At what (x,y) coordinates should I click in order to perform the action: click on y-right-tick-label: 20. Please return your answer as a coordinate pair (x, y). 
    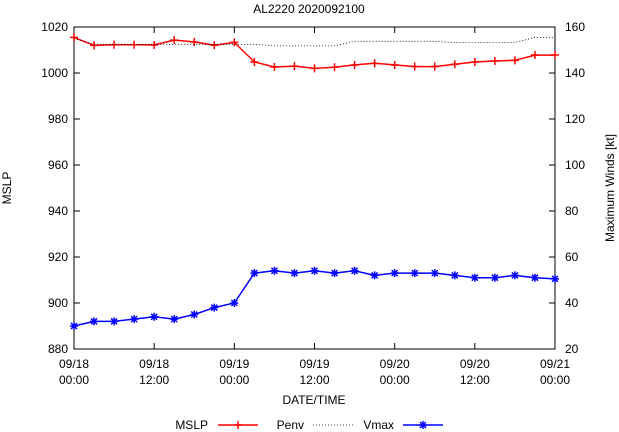
    Looking at the image, I should click on (572, 349).